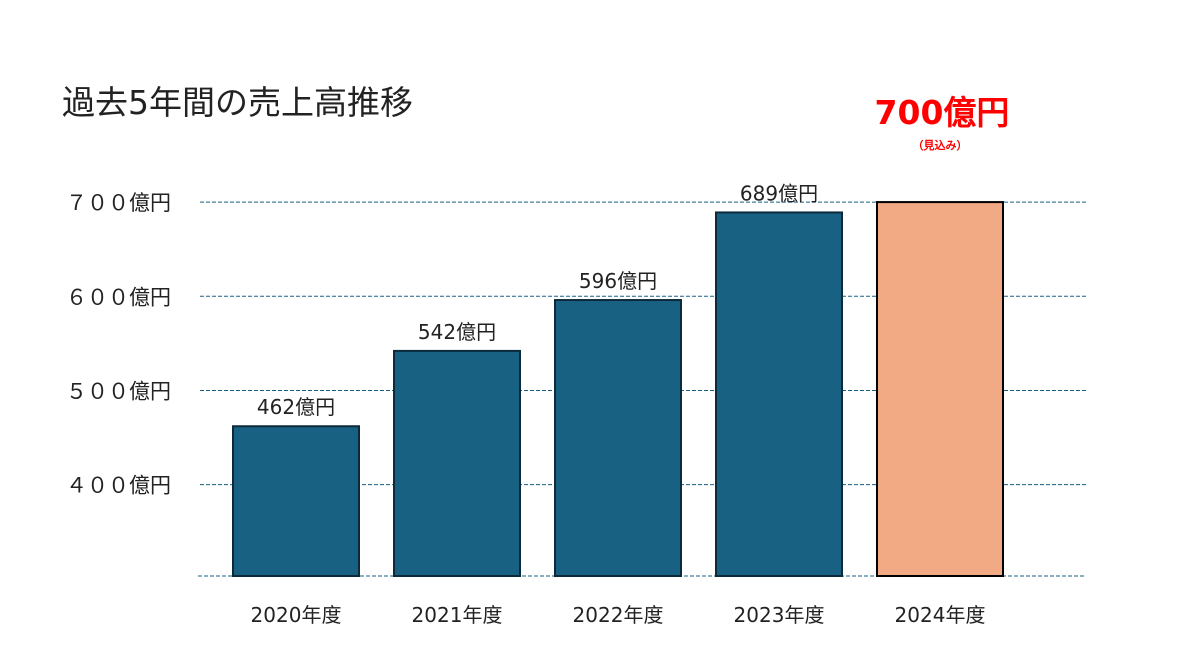 The width and height of the screenshot is (1189, 658). What do you see at coordinates (940, 145) in the screenshot?
I see `forecast-note: （見込み）` at bounding box center [940, 145].